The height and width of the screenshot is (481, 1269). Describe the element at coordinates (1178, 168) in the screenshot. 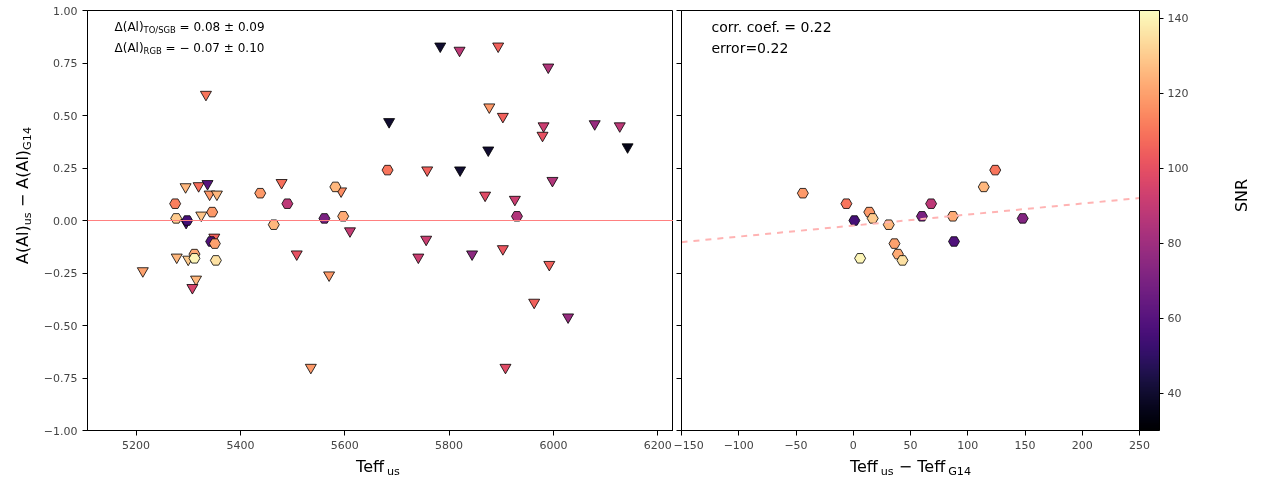

I see `color-bar-label: 100` at that location.